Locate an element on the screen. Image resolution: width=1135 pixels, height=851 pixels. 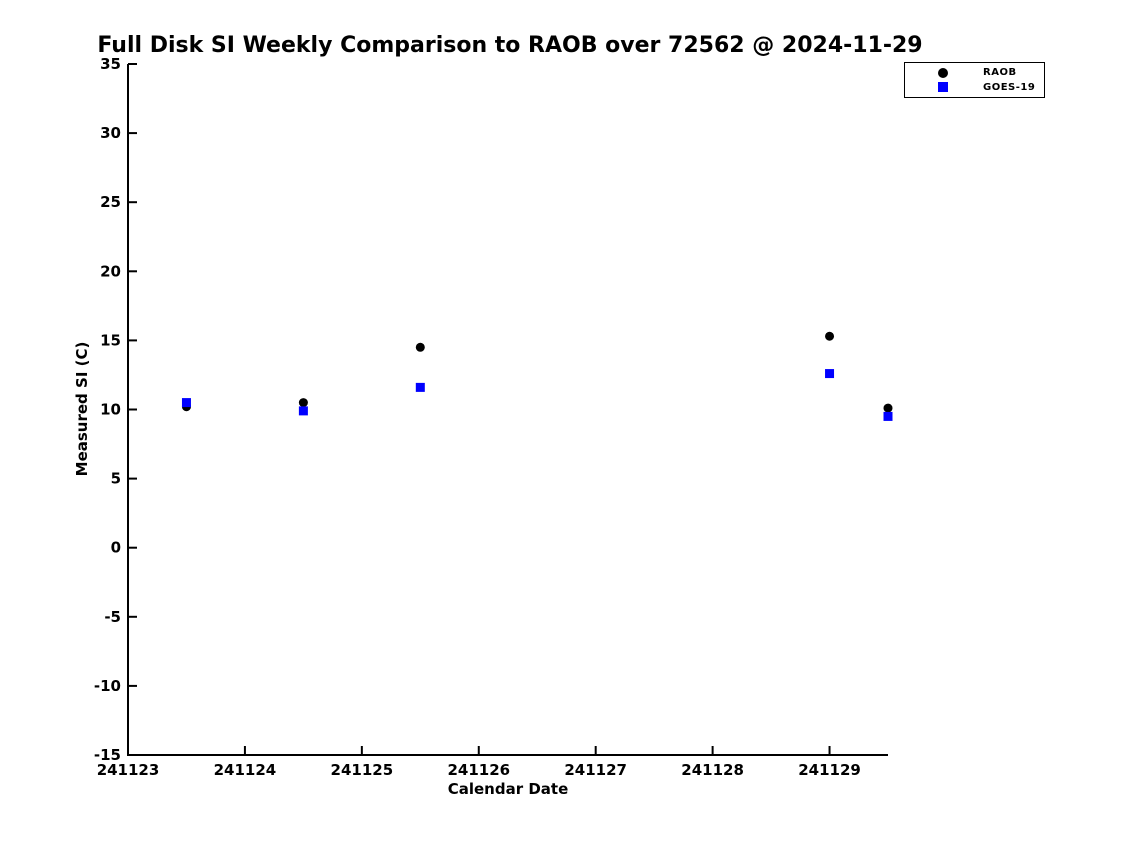
y-tick-label: -10 is located at coordinates (107, 686).